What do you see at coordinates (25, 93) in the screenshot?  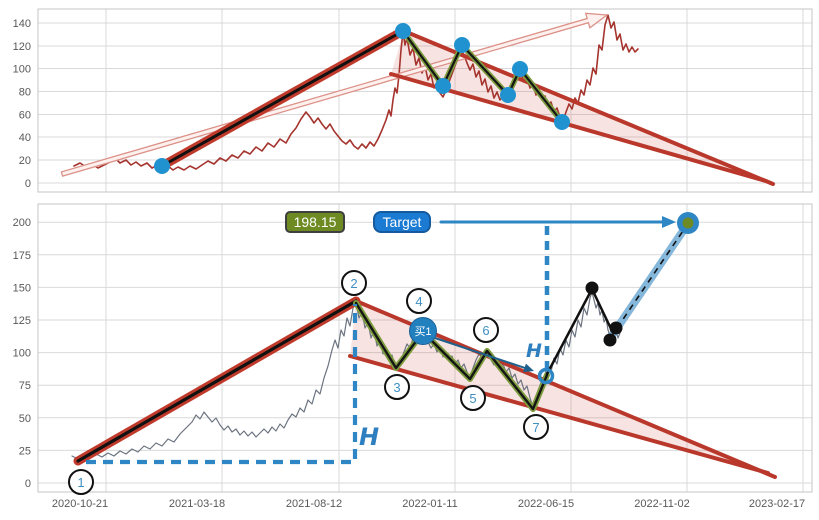 I see `svg-text: 80` at bounding box center [25, 93].